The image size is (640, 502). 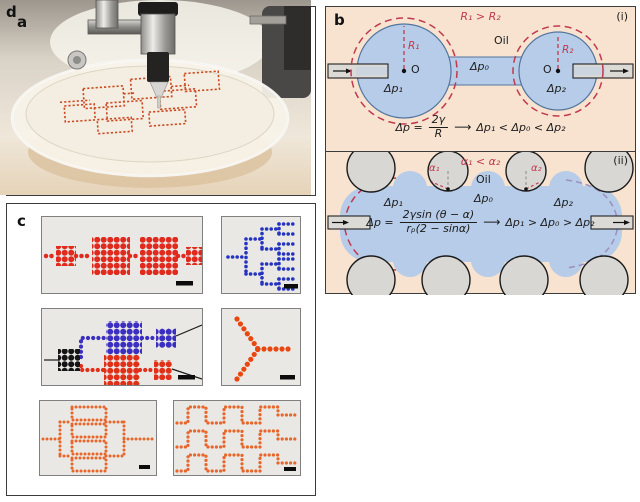 I want to click on equation-fraction: 2γsin (θ − α) rₚ(2 − sinα), so click(x=438, y=222).